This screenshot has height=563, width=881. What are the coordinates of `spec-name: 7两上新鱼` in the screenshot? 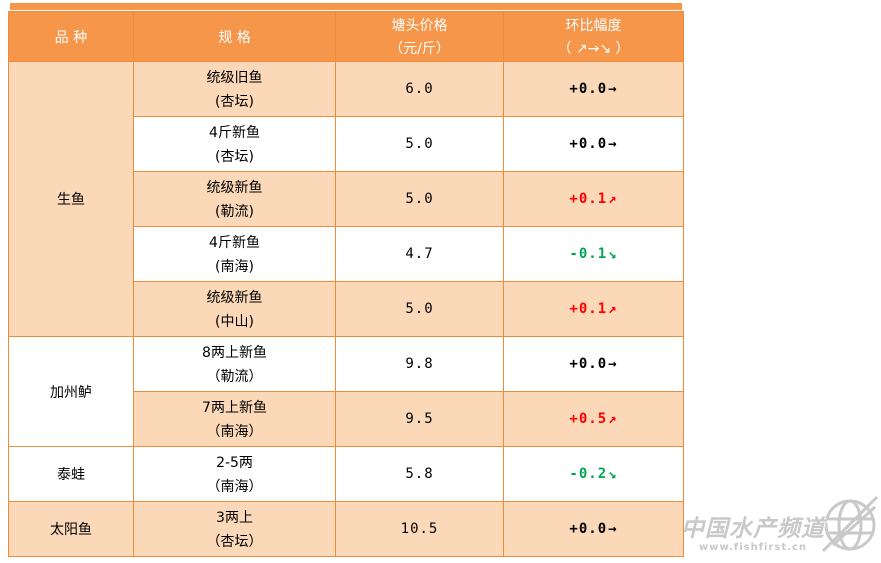 It's located at (234, 407).